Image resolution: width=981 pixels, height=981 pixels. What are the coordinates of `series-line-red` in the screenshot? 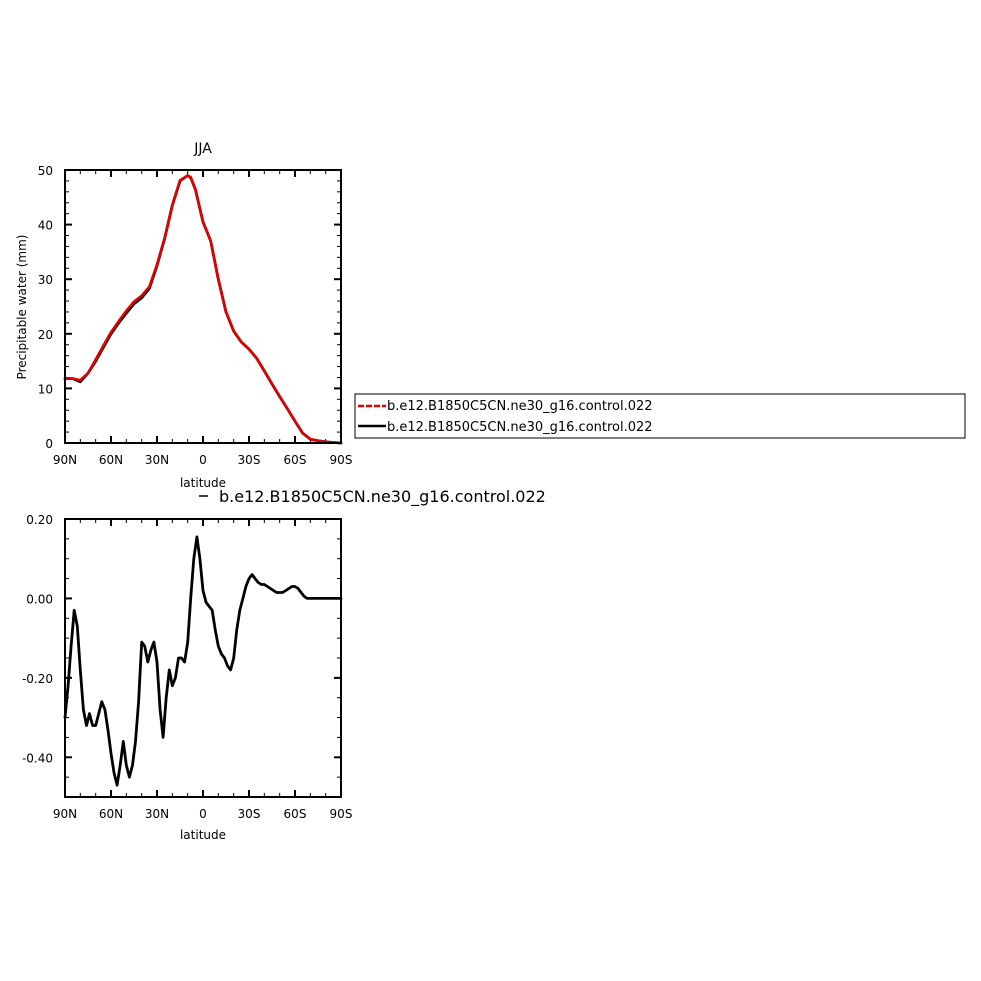 It's located at (203, 309).